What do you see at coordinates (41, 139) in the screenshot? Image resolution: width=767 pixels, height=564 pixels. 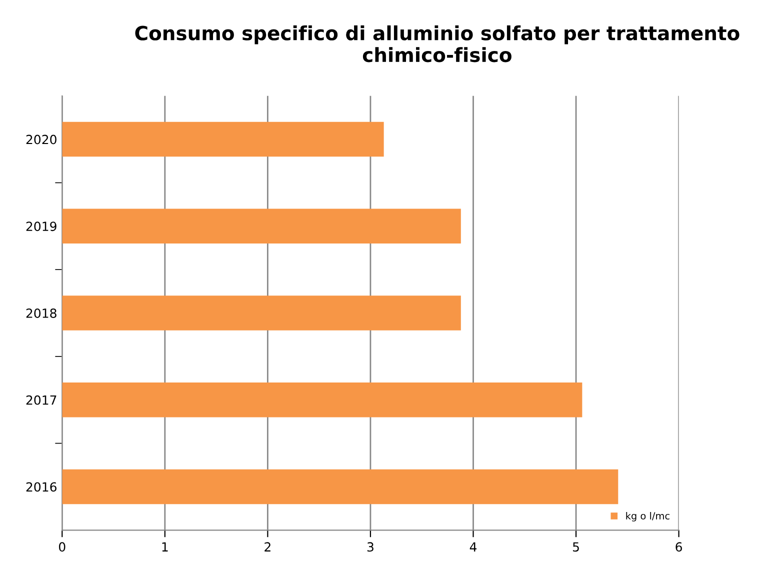 I see `y-tick-label: 2020` at bounding box center [41, 139].